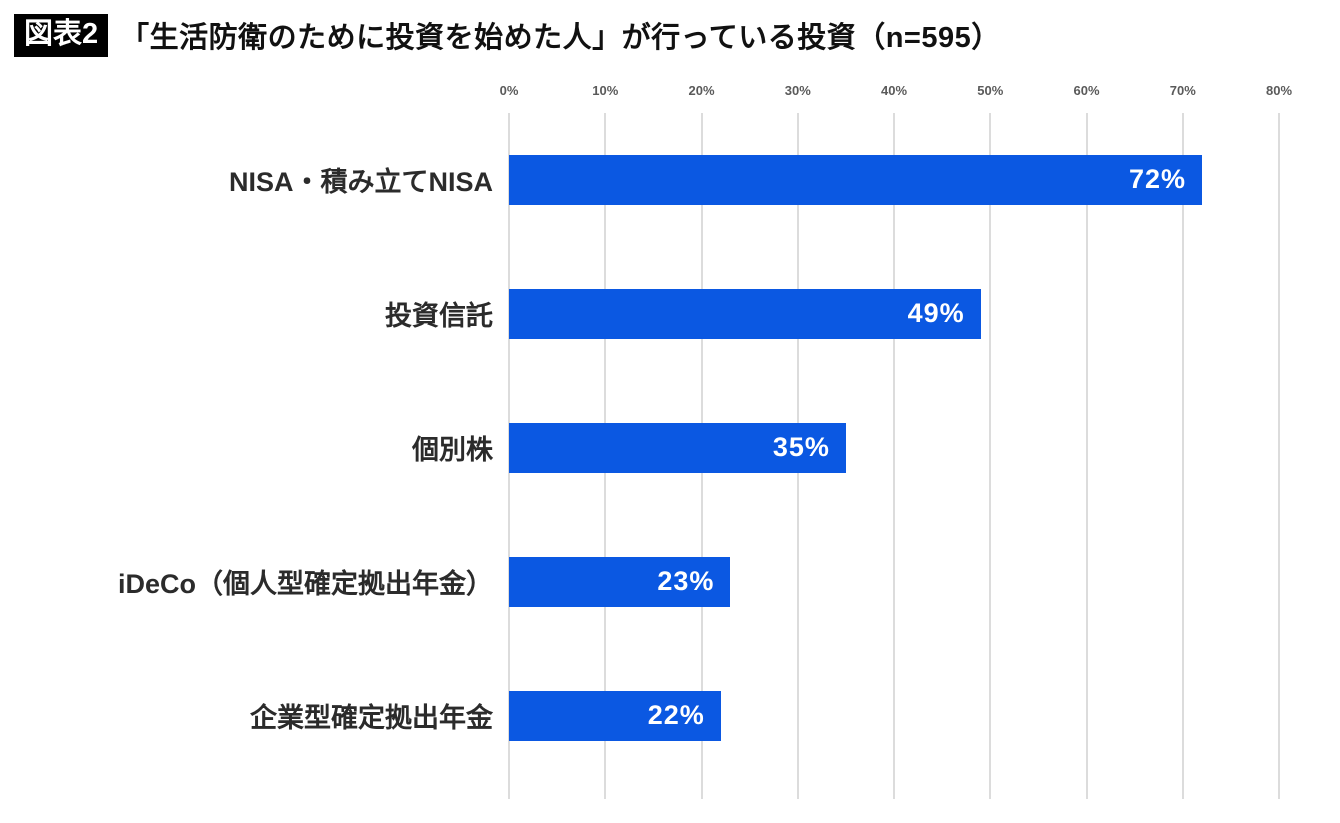  I want to click on figure-badge: 図表2, so click(61, 35).